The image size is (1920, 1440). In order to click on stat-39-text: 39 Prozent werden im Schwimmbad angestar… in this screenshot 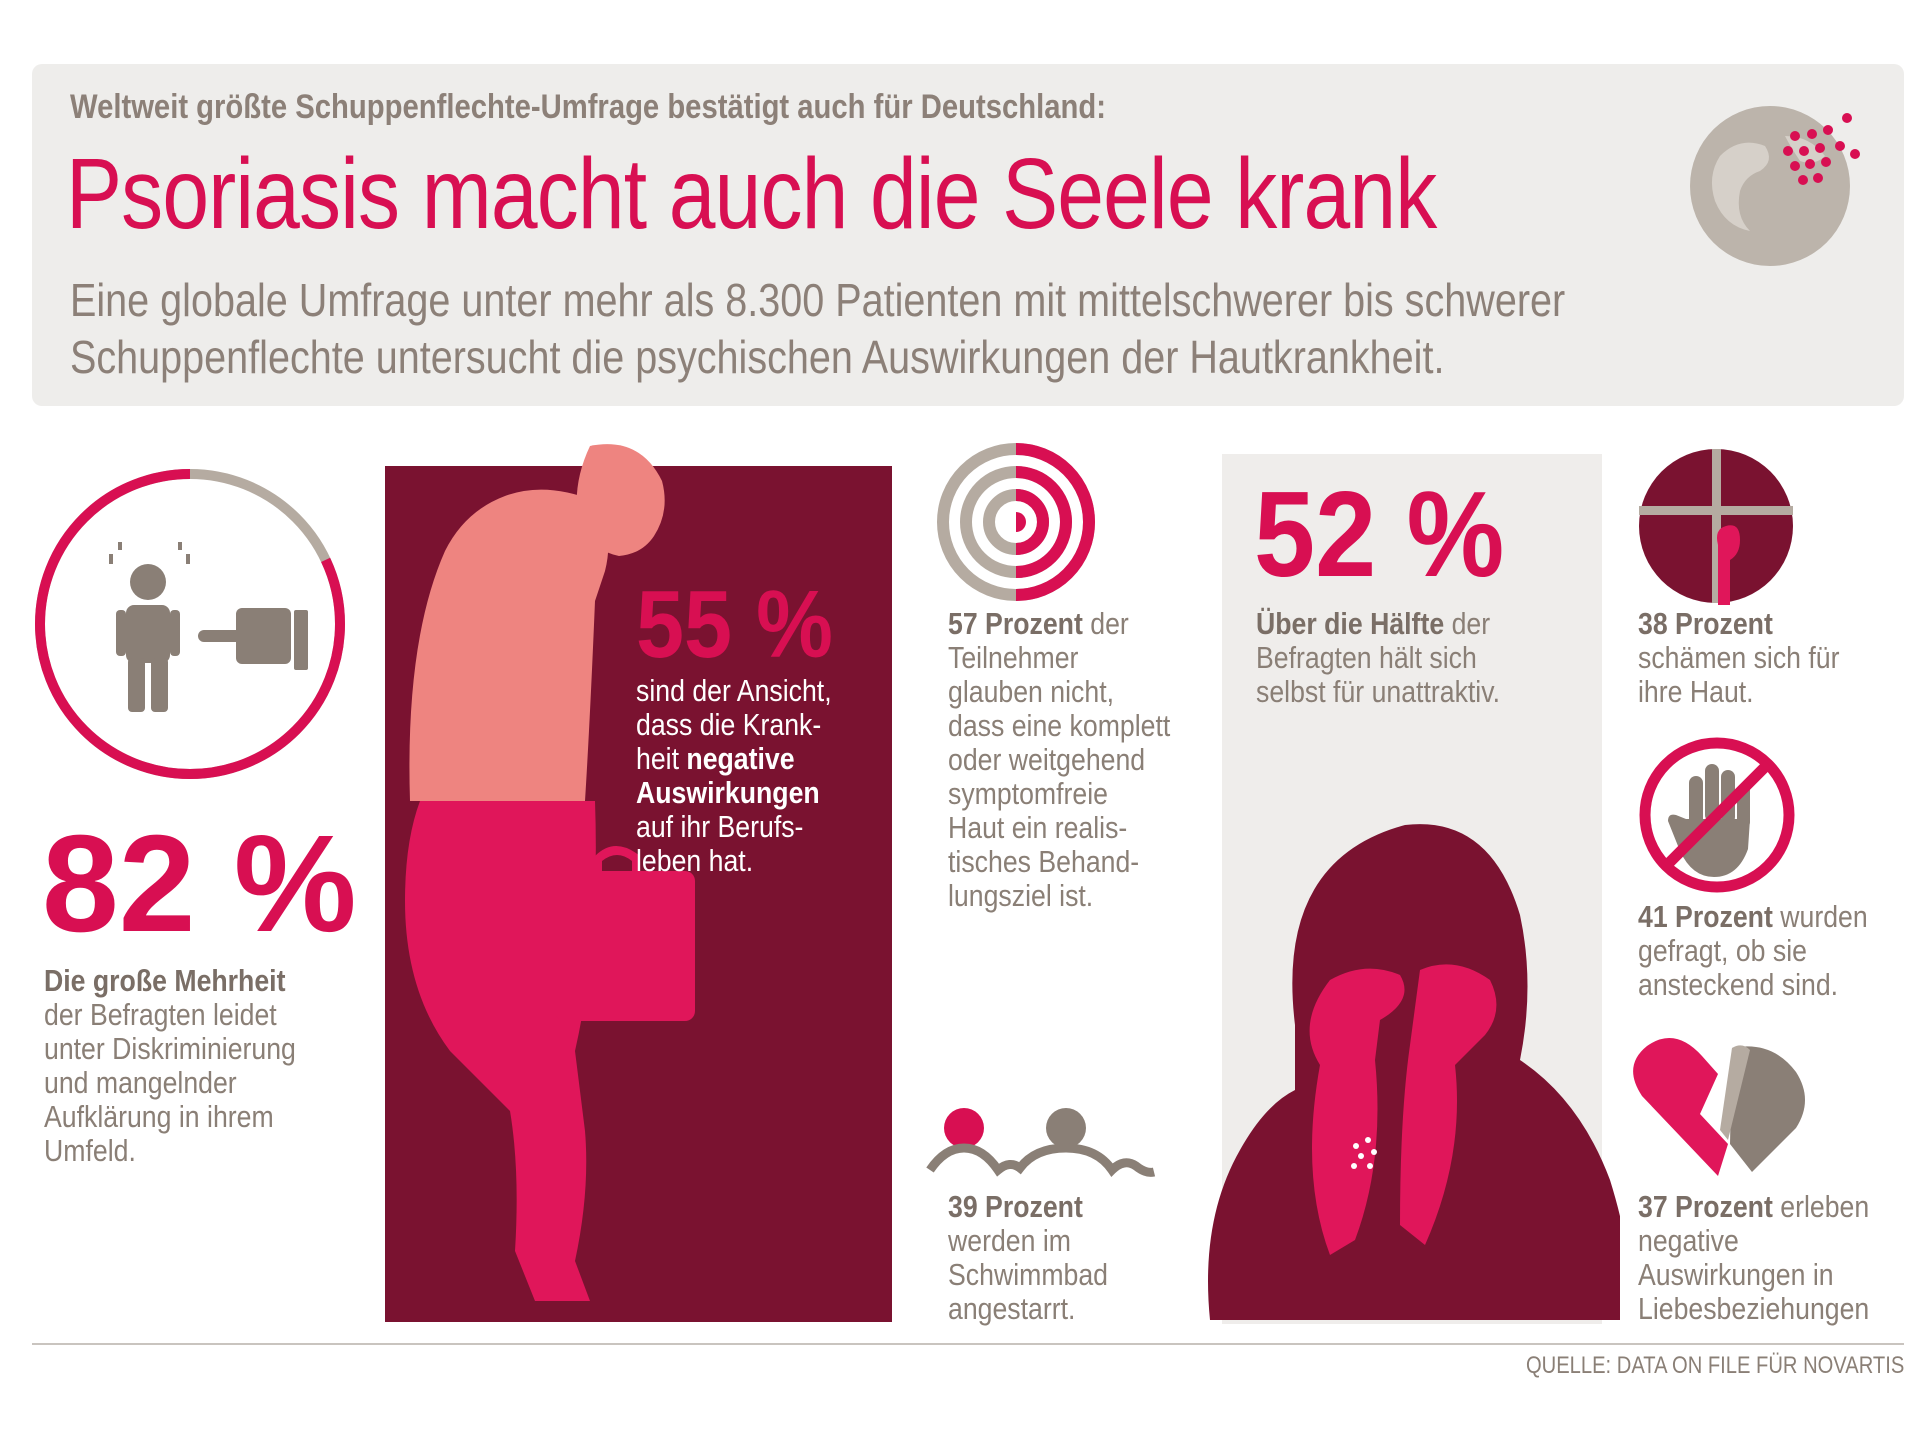, I will do `click(1042, 1258)`.